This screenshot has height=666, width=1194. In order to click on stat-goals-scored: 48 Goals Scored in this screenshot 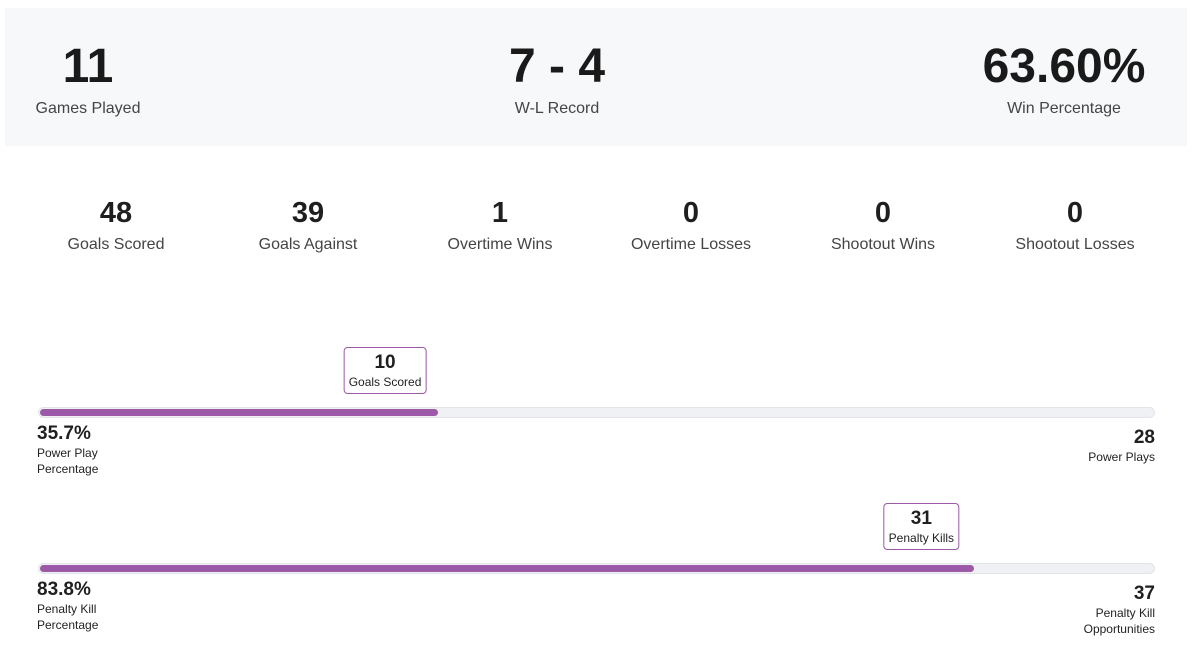, I will do `click(116, 225)`.